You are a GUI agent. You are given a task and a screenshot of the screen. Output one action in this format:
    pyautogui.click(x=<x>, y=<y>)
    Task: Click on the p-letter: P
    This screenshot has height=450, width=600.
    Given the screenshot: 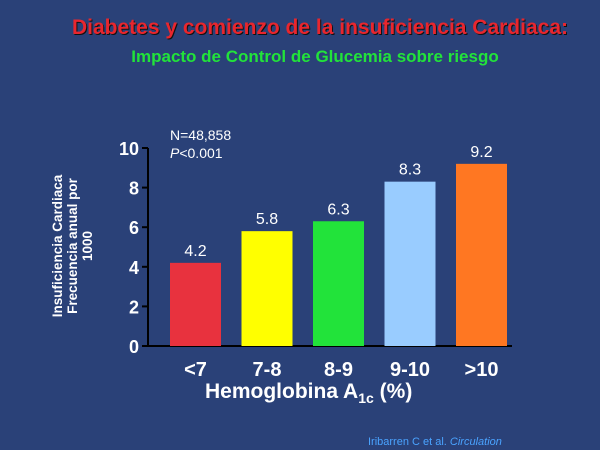 What is the action you would take?
    pyautogui.click(x=175, y=153)
    